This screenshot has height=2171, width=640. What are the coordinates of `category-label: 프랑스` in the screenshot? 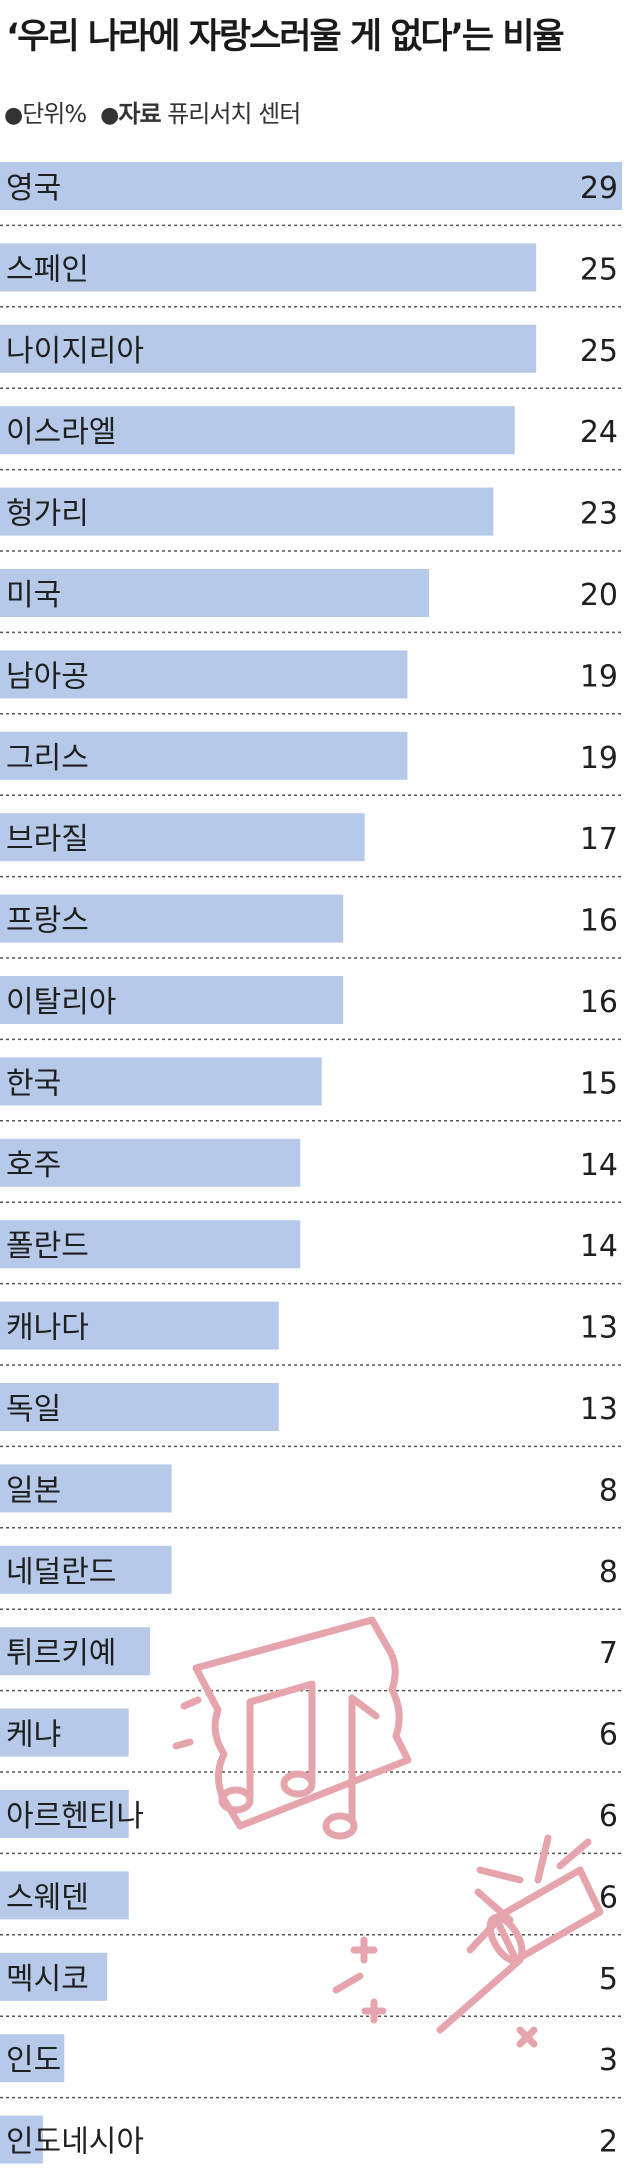 It's located at (47, 921).